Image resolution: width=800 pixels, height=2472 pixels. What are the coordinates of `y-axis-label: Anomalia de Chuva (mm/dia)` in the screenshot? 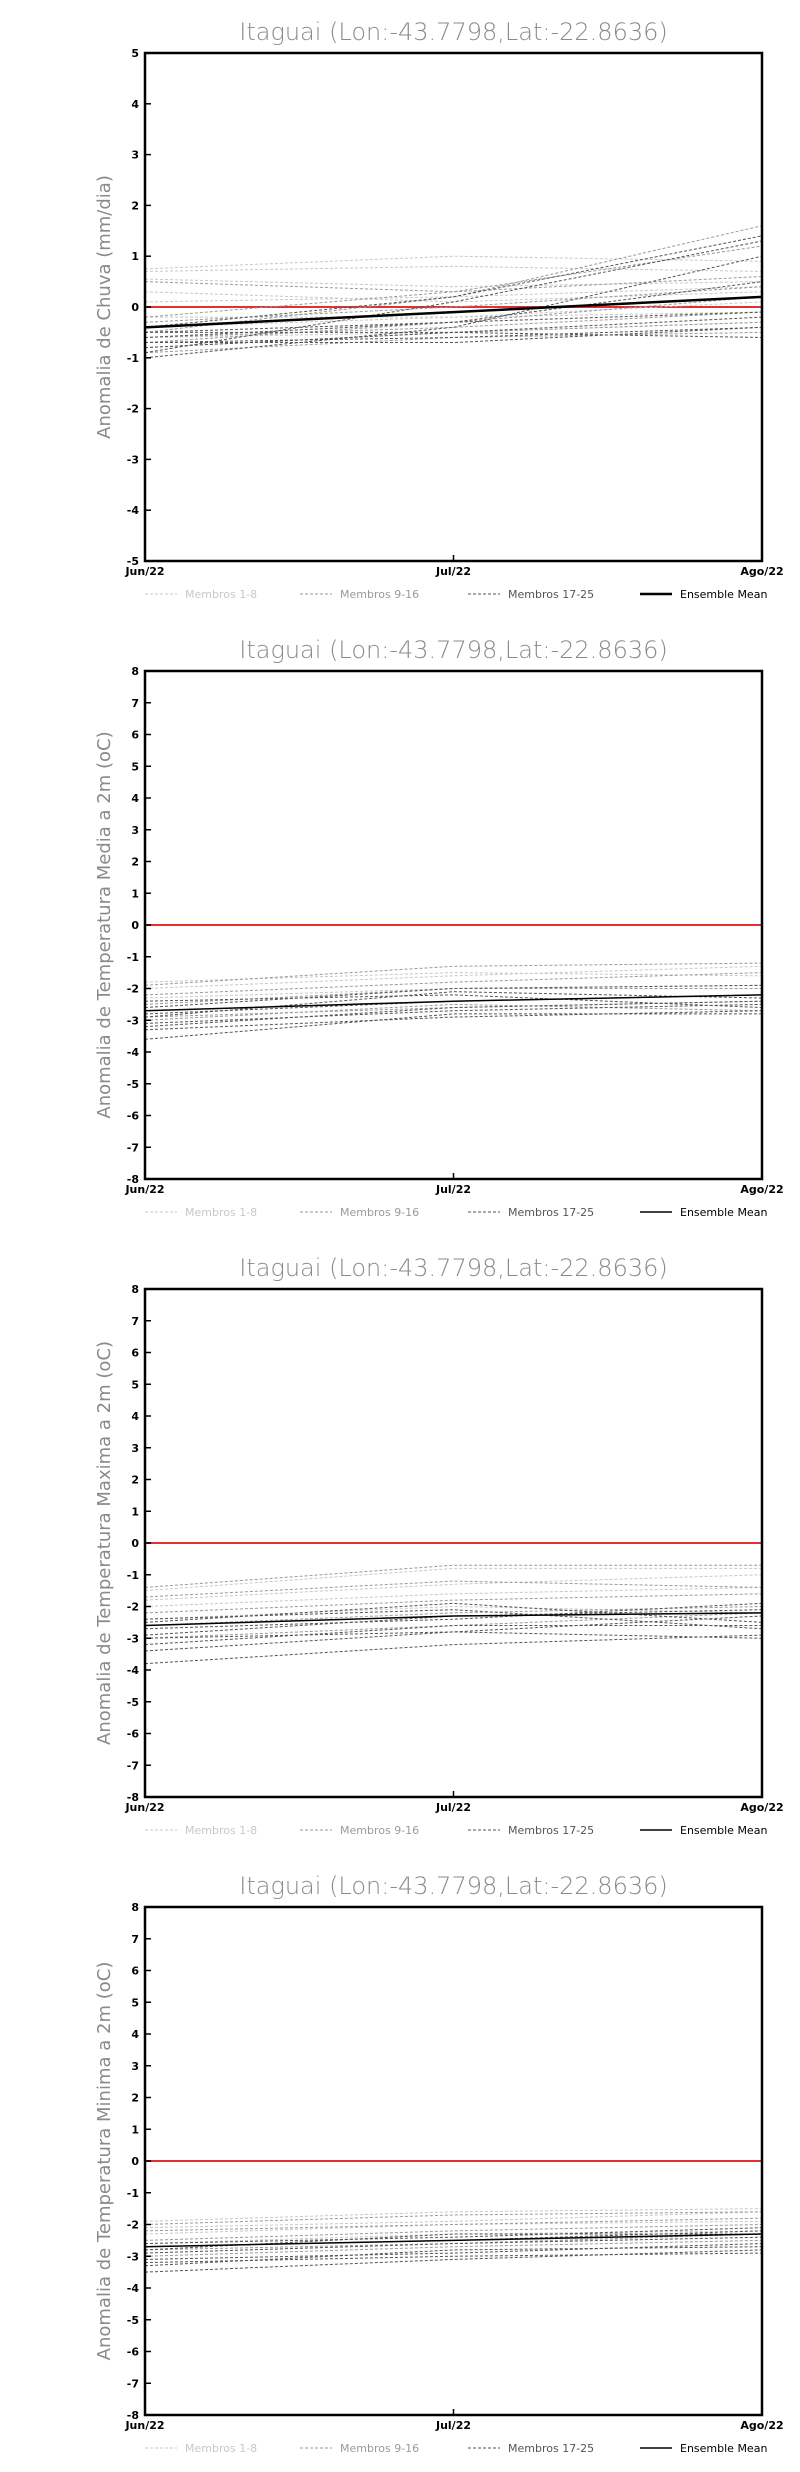 It's located at (104, 307).